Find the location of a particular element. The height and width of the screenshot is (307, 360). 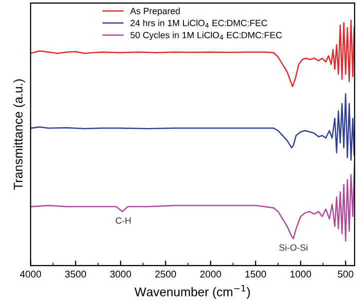

y-axis-title: Transmittance (a.u.) is located at coordinates (19, 134).